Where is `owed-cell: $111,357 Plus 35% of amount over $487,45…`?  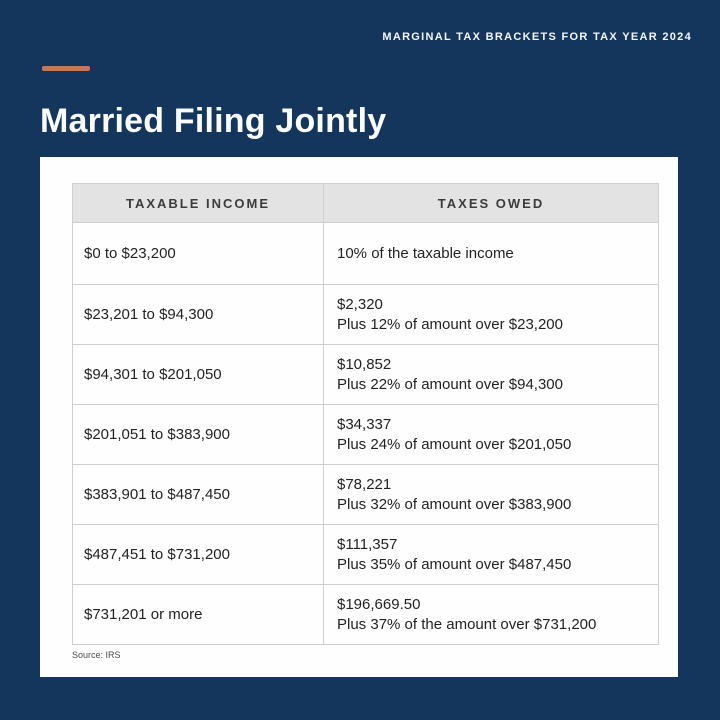 owed-cell: $111,357 Plus 35% of amount over $487,45… is located at coordinates (491, 554).